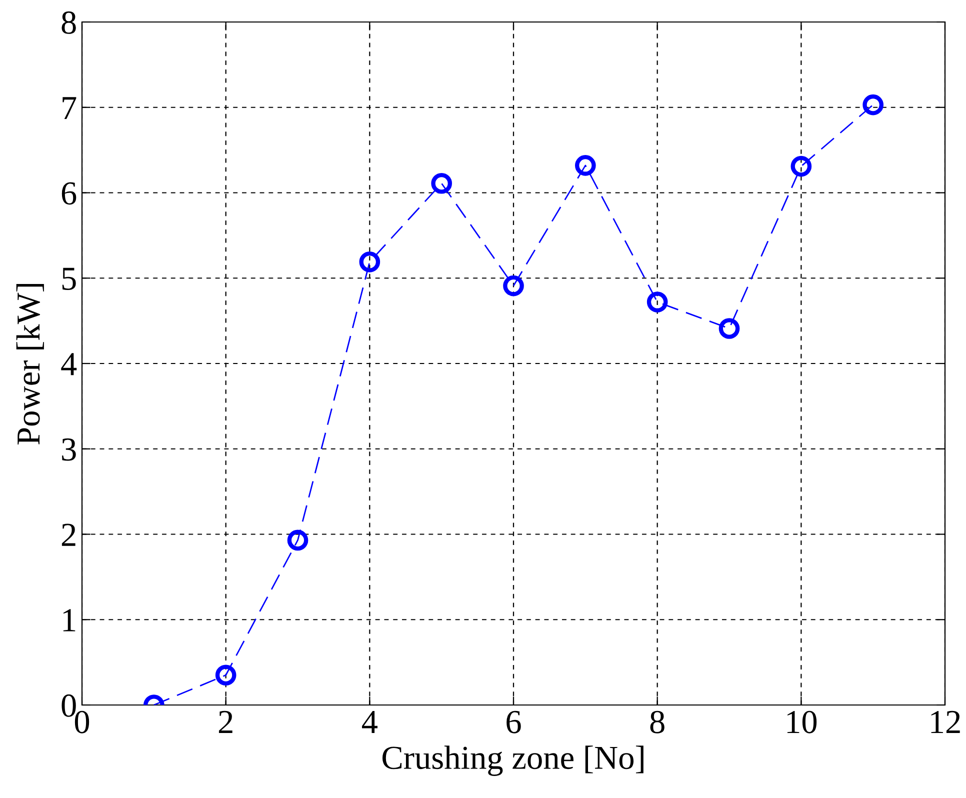 The width and height of the screenshot is (966, 798). What do you see at coordinates (69, 705) in the screenshot?
I see `y-tick-label: 0` at bounding box center [69, 705].